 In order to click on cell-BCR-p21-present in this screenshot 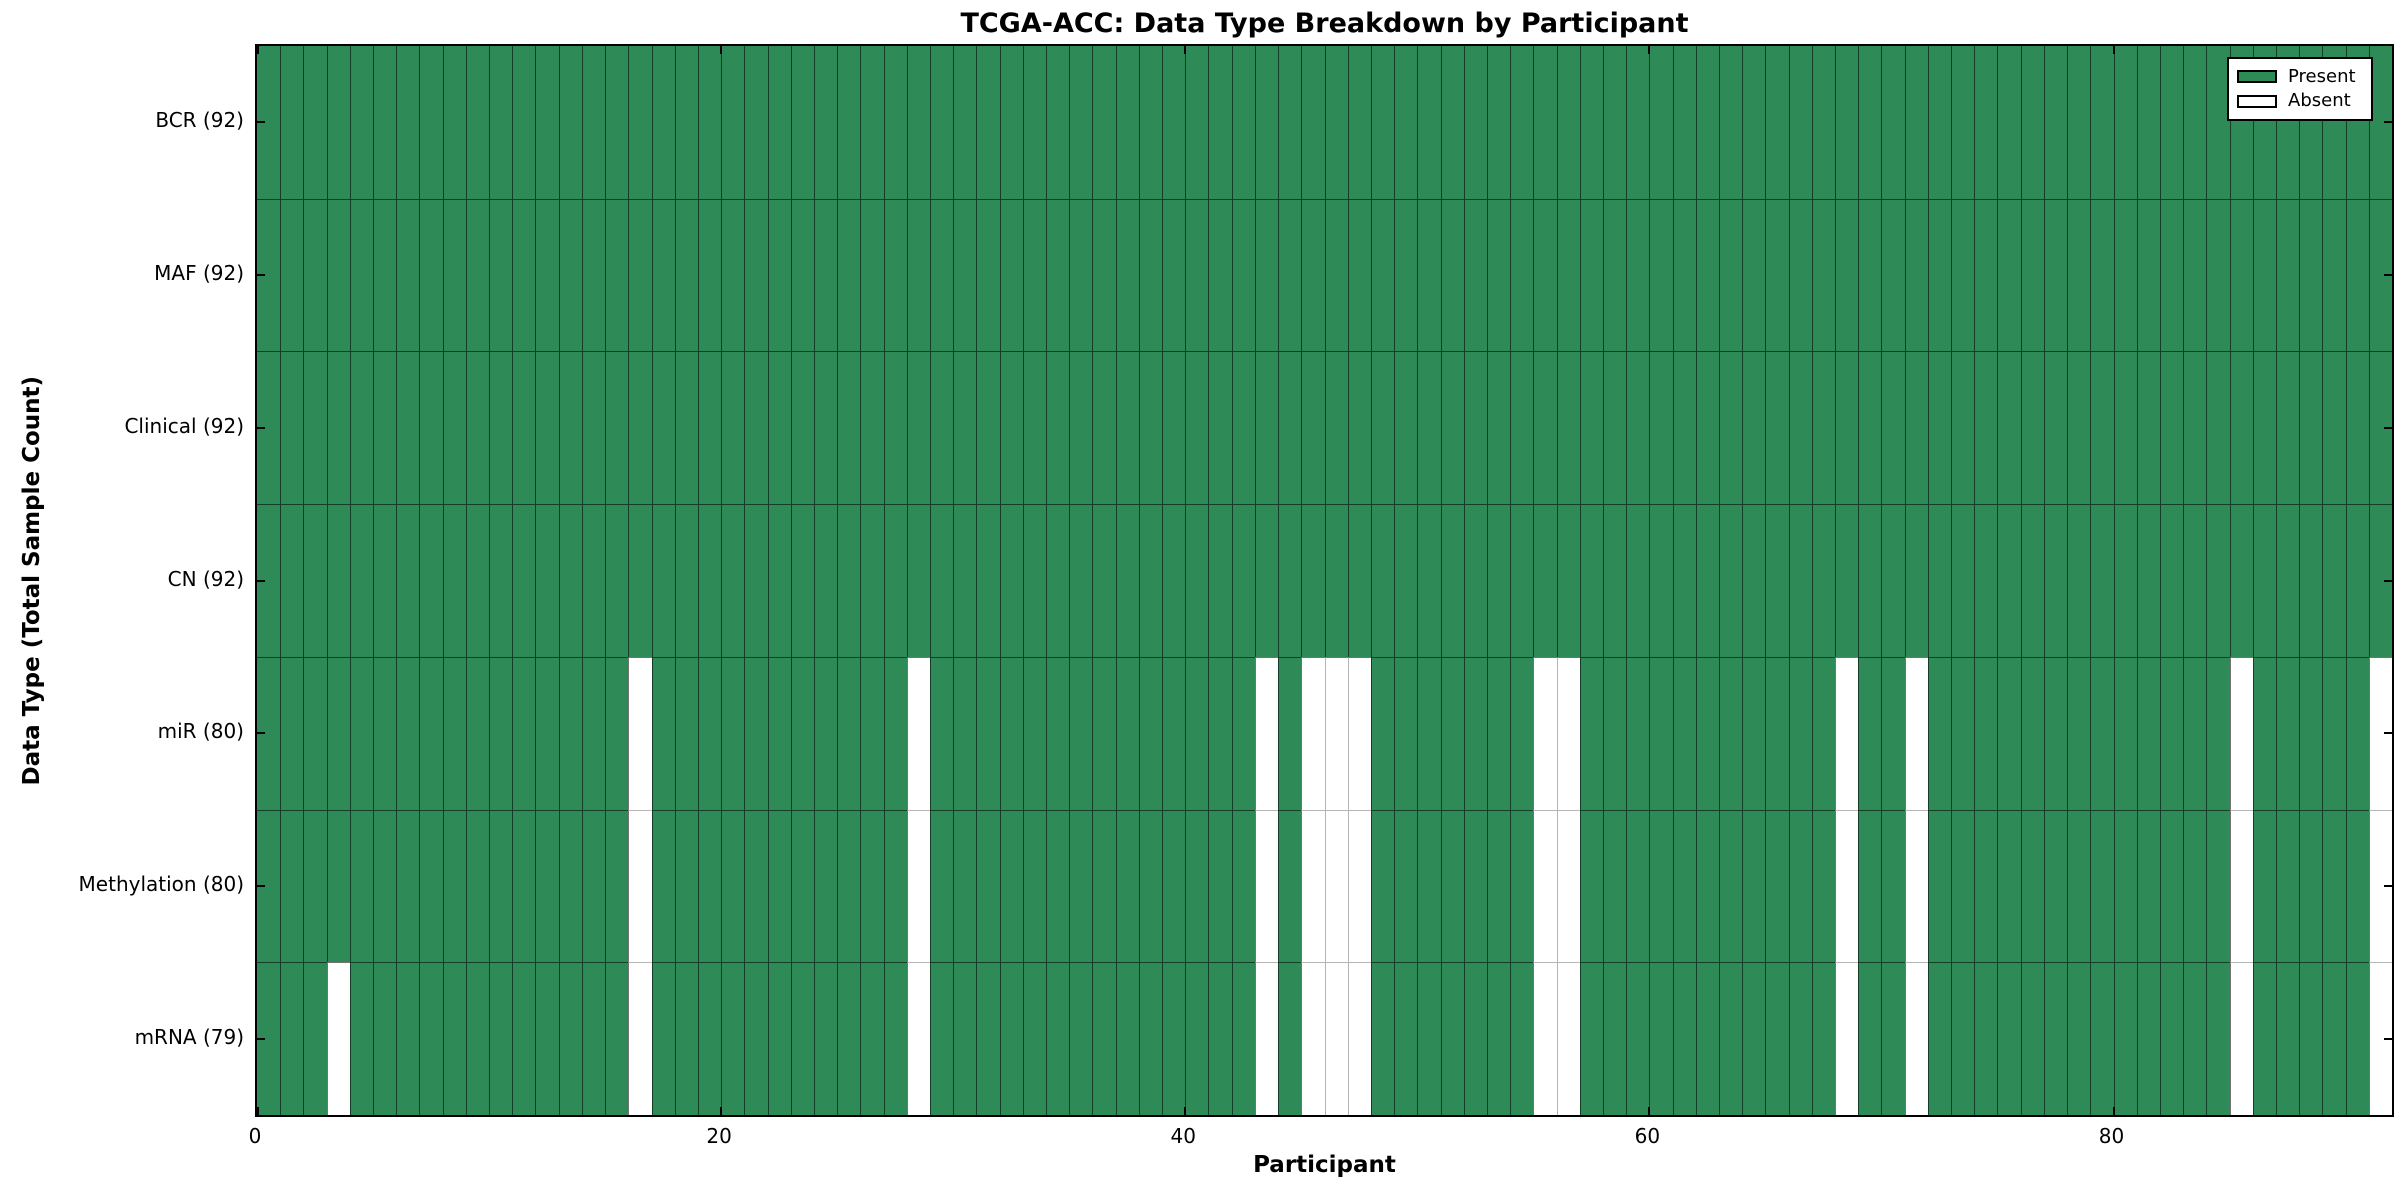, I will do `click(756, 122)`.